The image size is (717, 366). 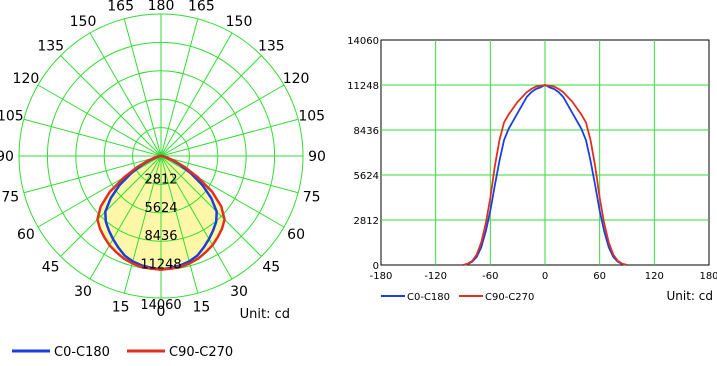 What do you see at coordinates (654, 276) in the screenshot?
I see `line-x-tick: 120` at bounding box center [654, 276].